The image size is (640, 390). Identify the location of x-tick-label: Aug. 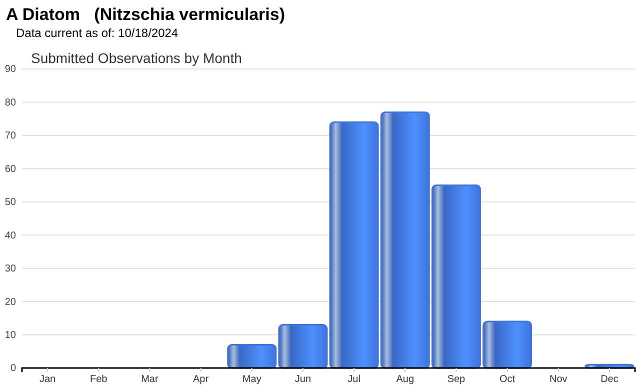
(405, 380).